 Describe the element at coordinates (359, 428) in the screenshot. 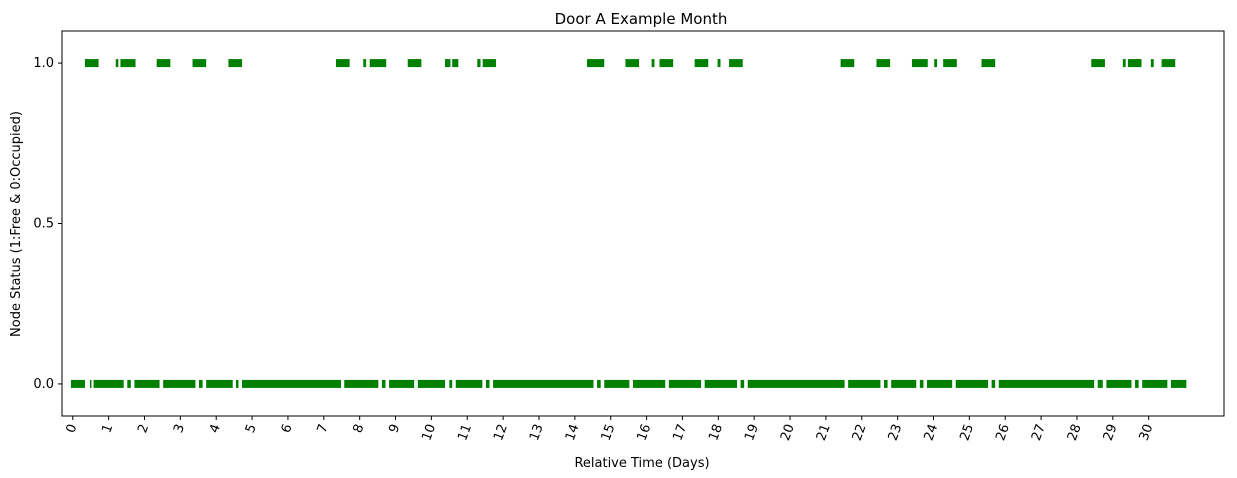

I see `x-tick-label: 8` at that location.